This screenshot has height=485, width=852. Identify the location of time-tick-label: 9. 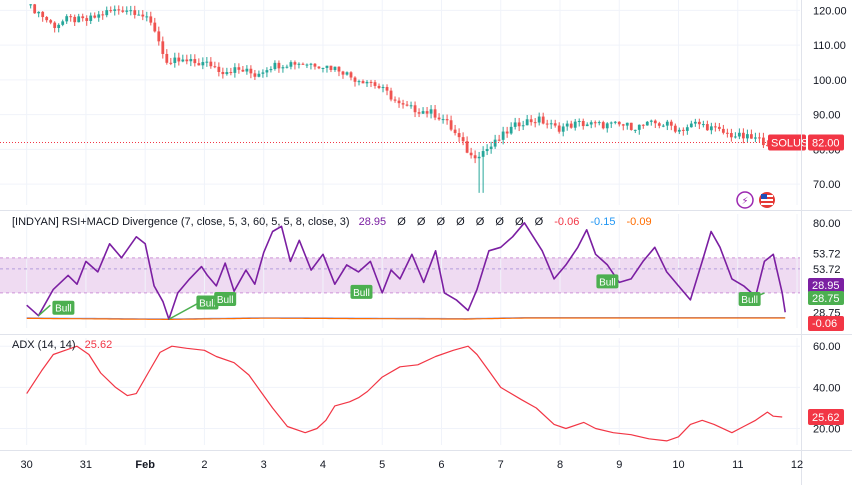
(619, 465).